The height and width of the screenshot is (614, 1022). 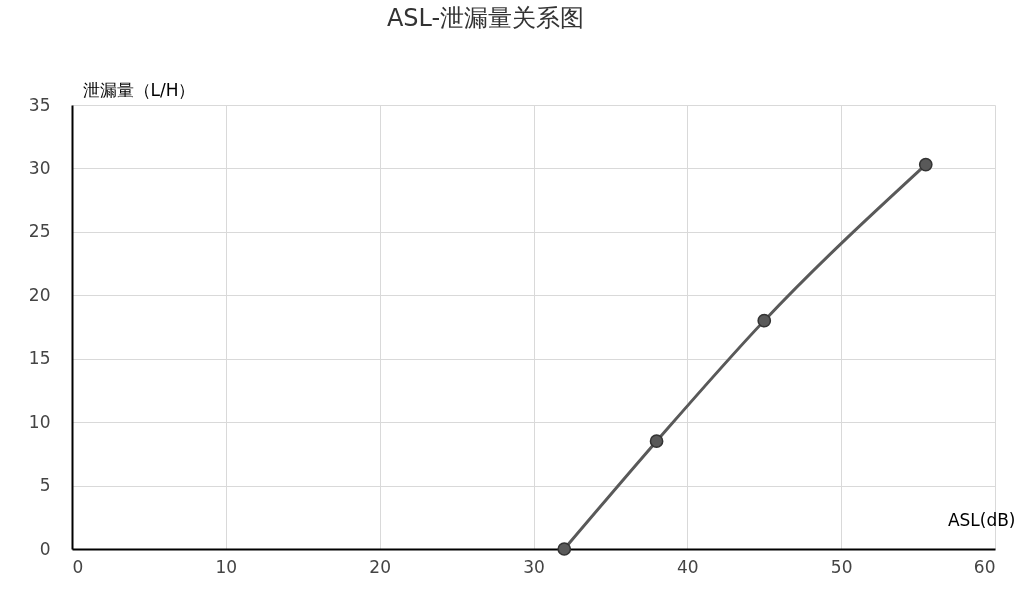 What do you see at coordinates (139, 89) in the screenshot?
I see `y-axis-title: 泄漏量（L/H）` at bounding box center [139, 89].